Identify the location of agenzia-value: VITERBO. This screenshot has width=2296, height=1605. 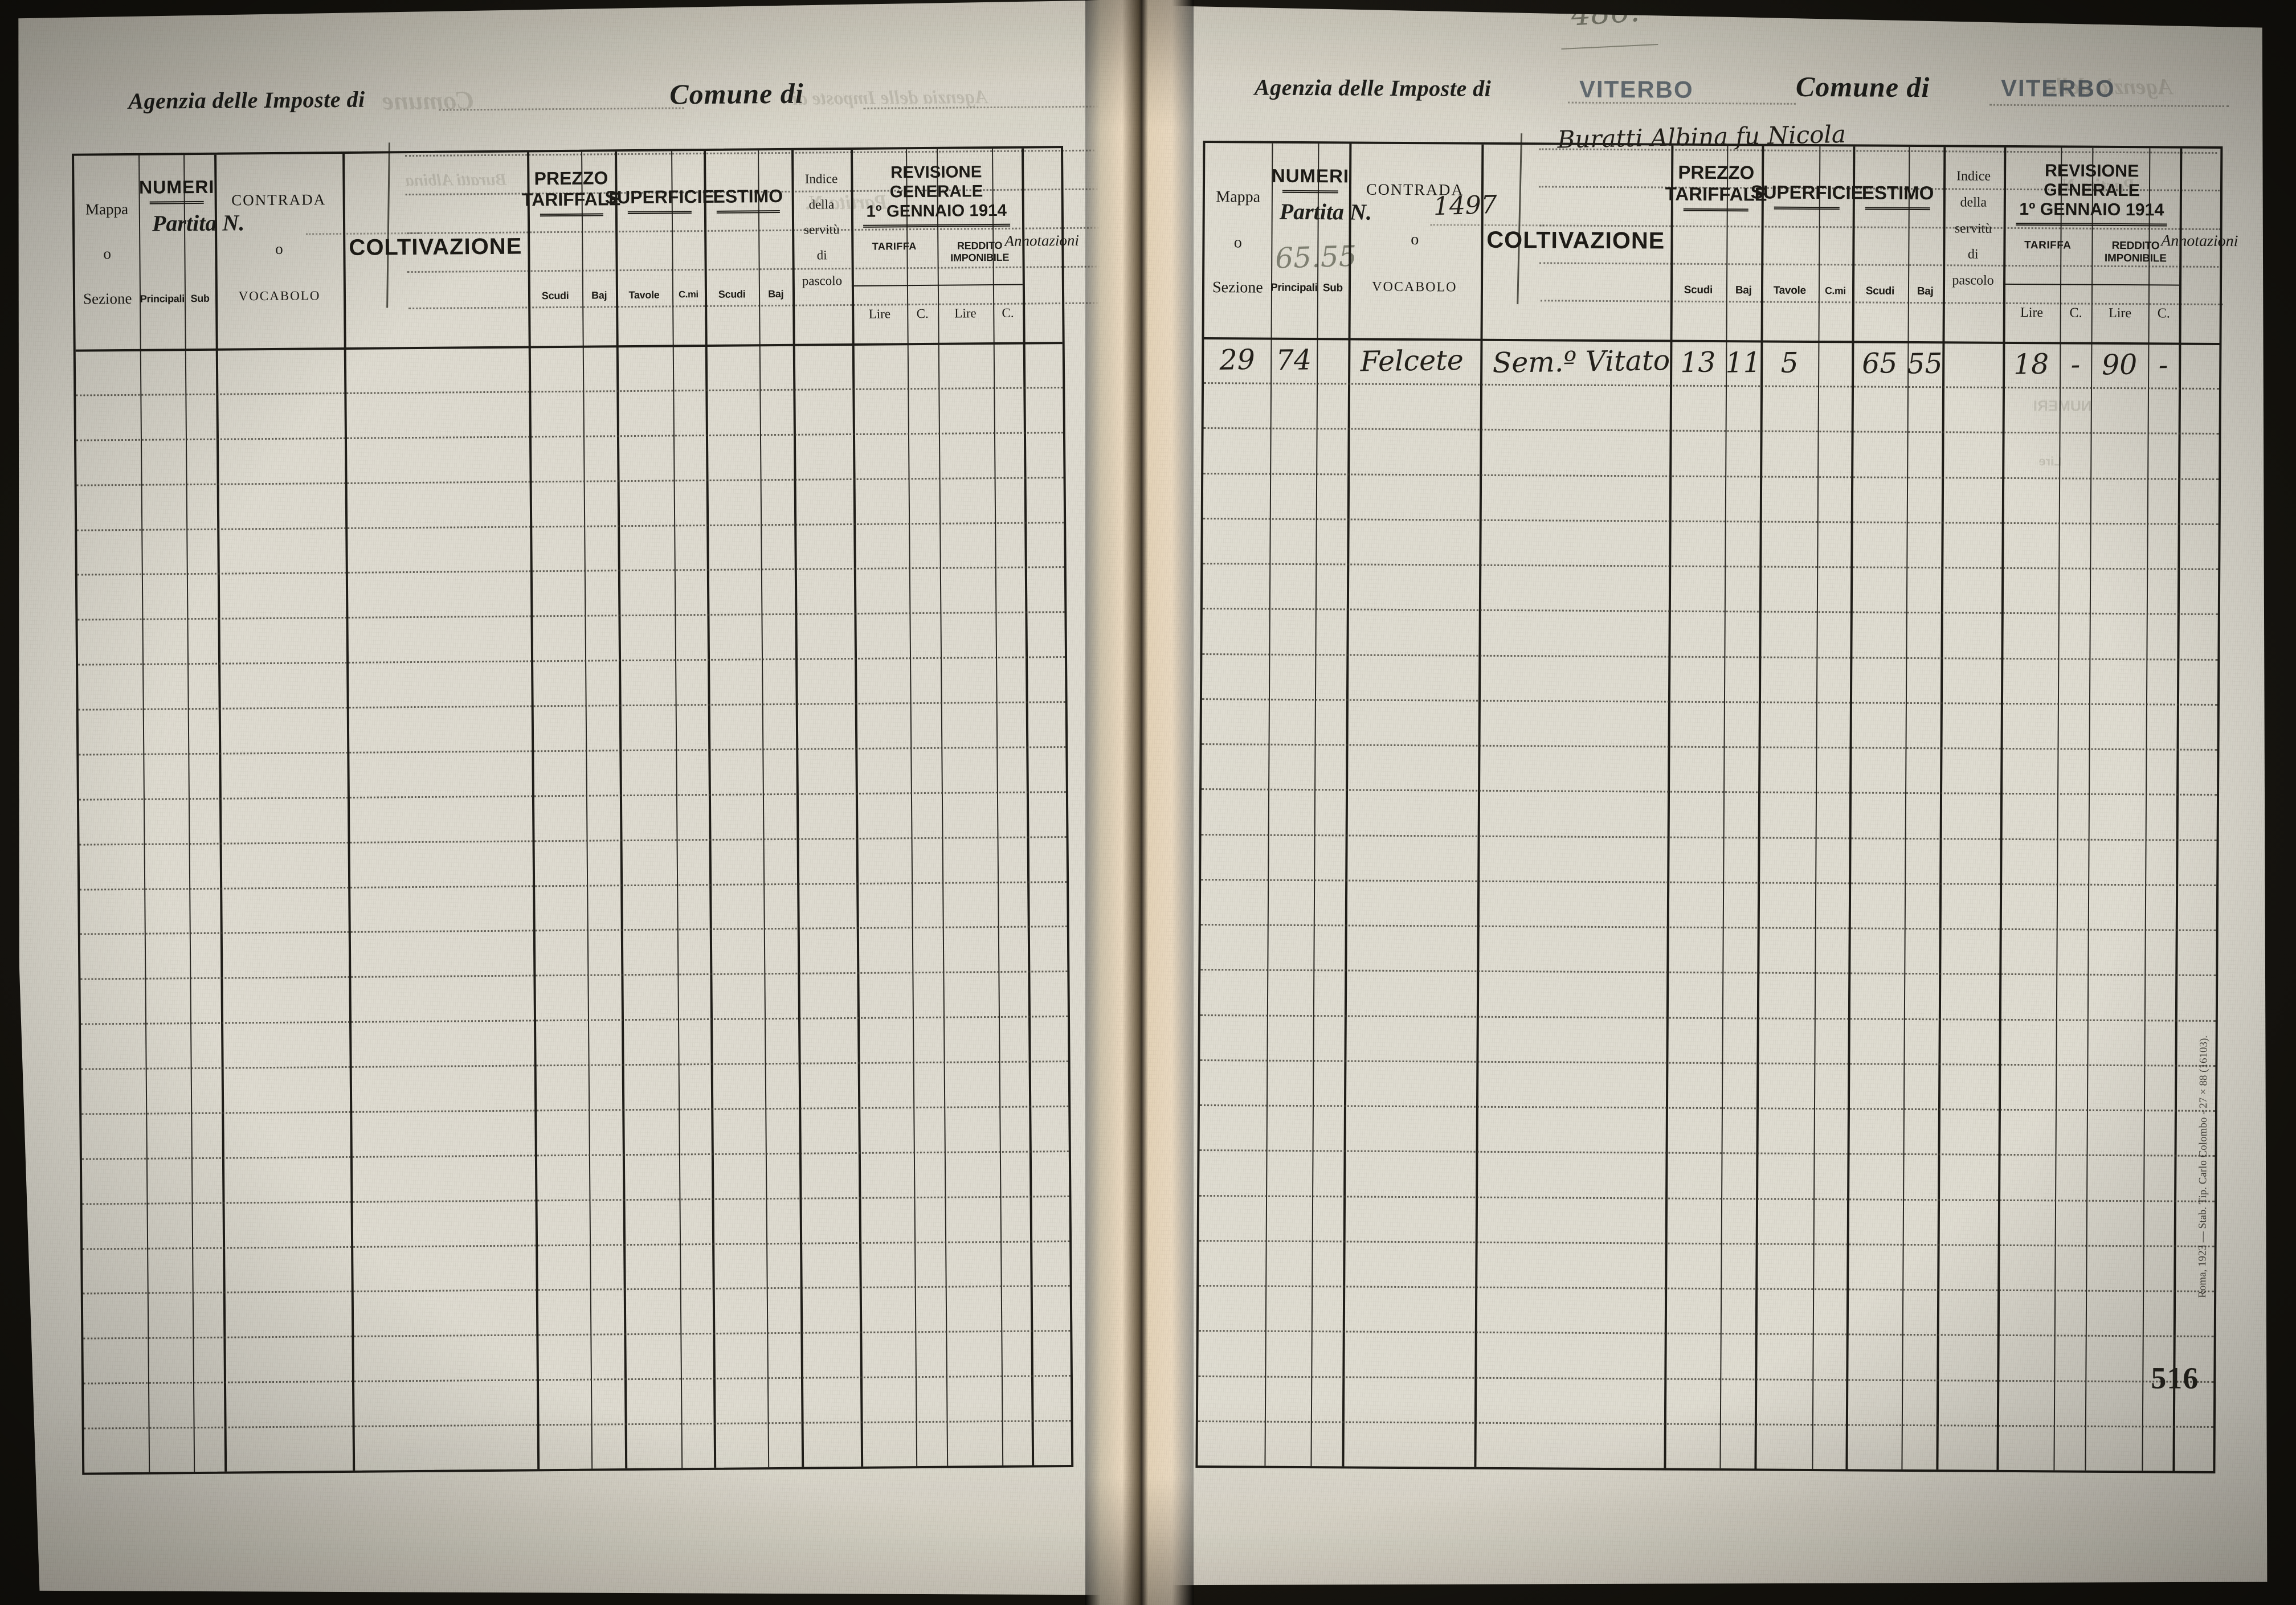
(1636, 89).